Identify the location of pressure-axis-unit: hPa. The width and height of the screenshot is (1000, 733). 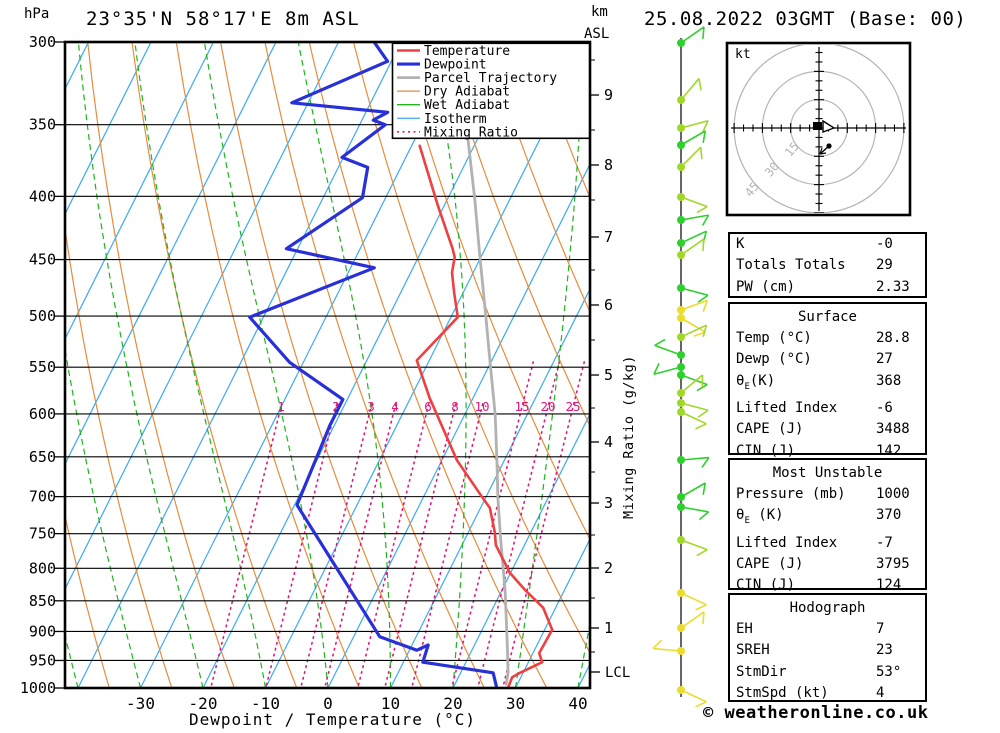
(37, 14).